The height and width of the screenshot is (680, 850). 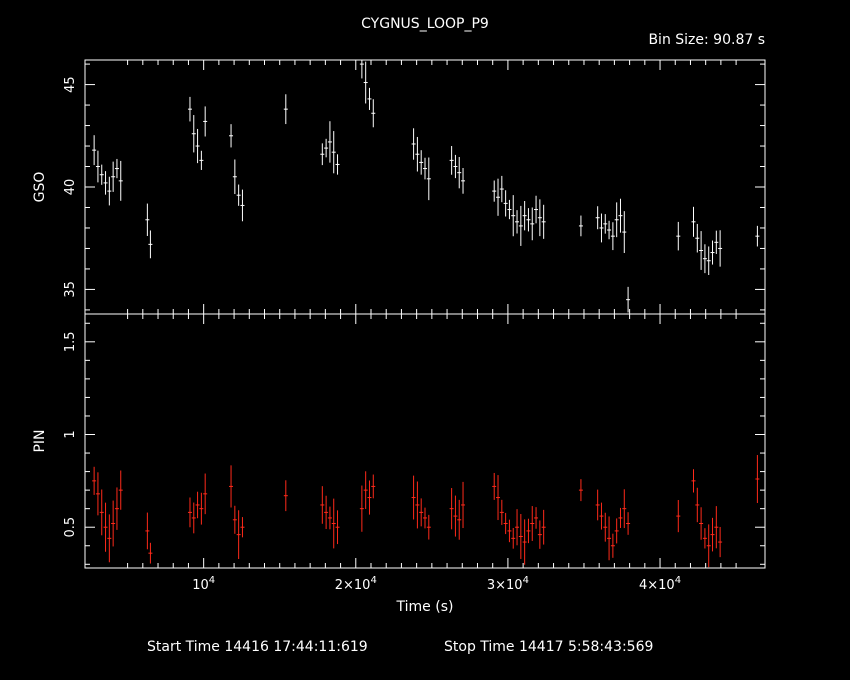 What do you see at coordinates (70, 84) in the screenshot?
I see `gso-y-tick-label: 45` at bounding box center [70, 84].